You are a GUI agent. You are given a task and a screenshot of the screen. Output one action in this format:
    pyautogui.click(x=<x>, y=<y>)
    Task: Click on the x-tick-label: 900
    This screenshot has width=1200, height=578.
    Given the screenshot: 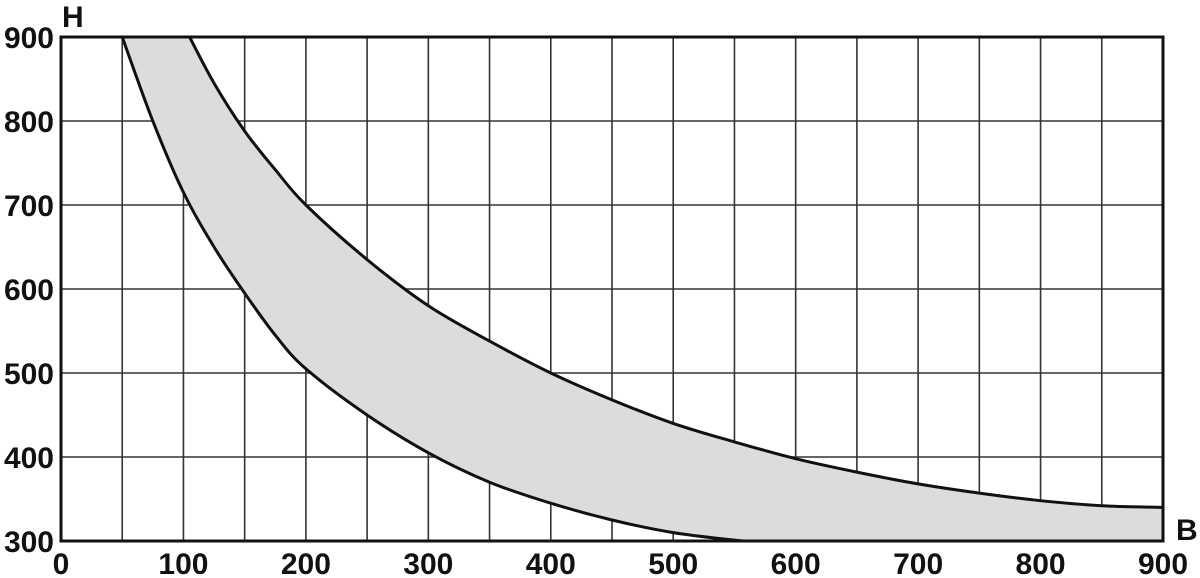 What is the action you would take?
    pyautogui.click(x=1163, y=563)
    